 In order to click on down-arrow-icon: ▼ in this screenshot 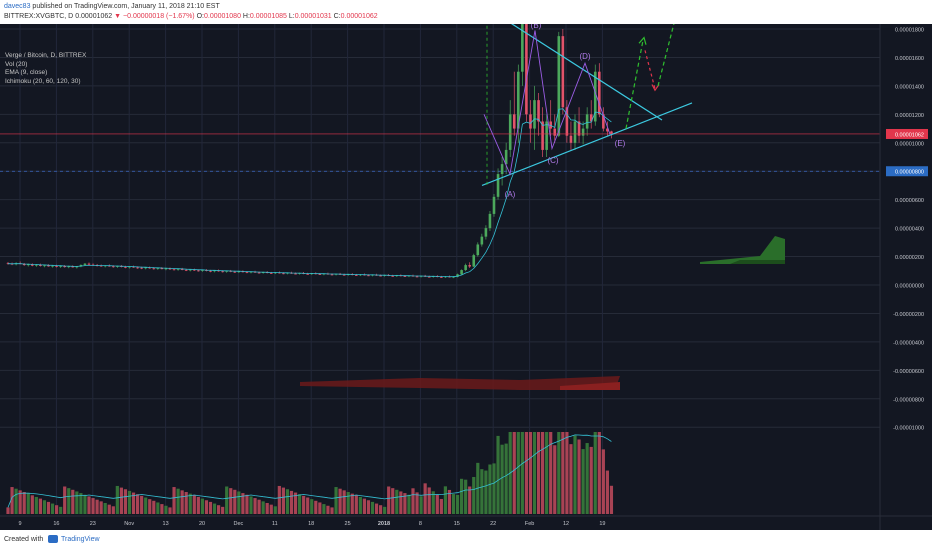, I will do `click(118, 16)`.